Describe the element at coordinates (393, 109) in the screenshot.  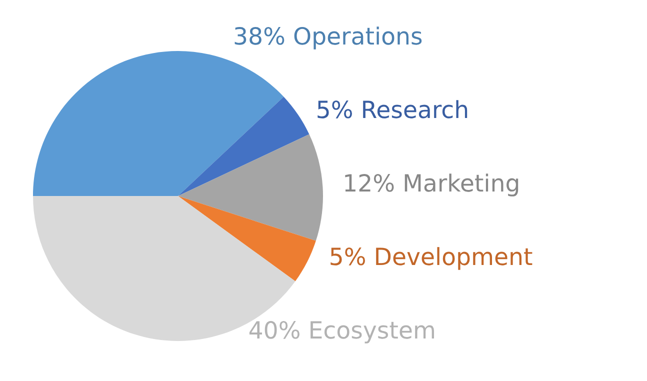
I see `slice-label: 5% Research` at that location.